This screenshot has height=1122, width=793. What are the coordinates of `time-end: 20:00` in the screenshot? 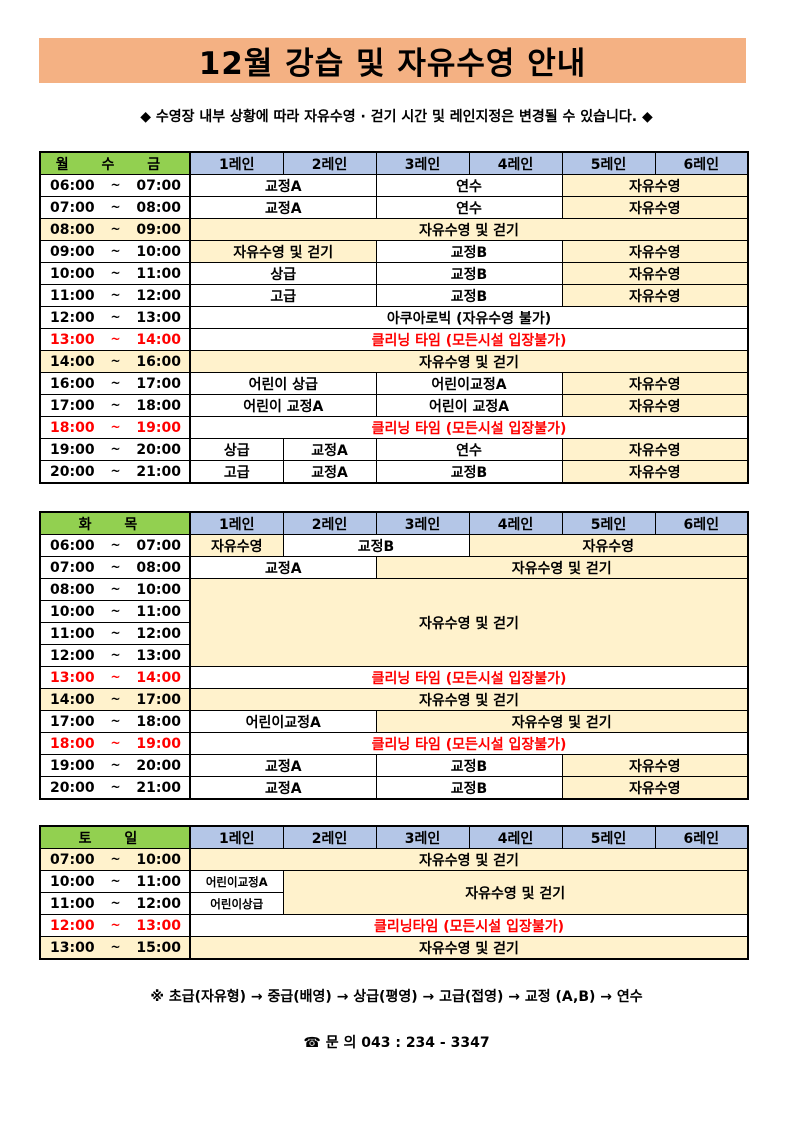 It's located at (158, 449).